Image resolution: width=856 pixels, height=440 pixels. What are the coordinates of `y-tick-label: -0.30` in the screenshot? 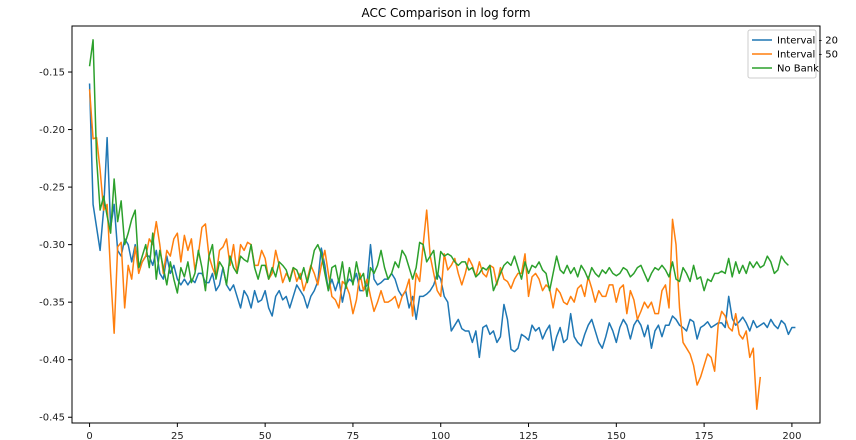 It's located at (52, 245).